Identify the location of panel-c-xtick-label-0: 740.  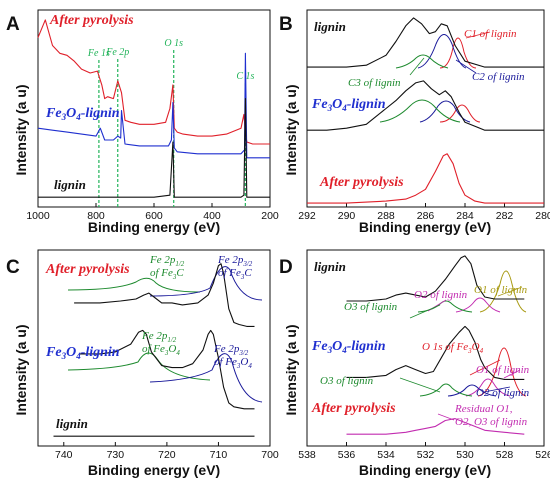
(64, 455).